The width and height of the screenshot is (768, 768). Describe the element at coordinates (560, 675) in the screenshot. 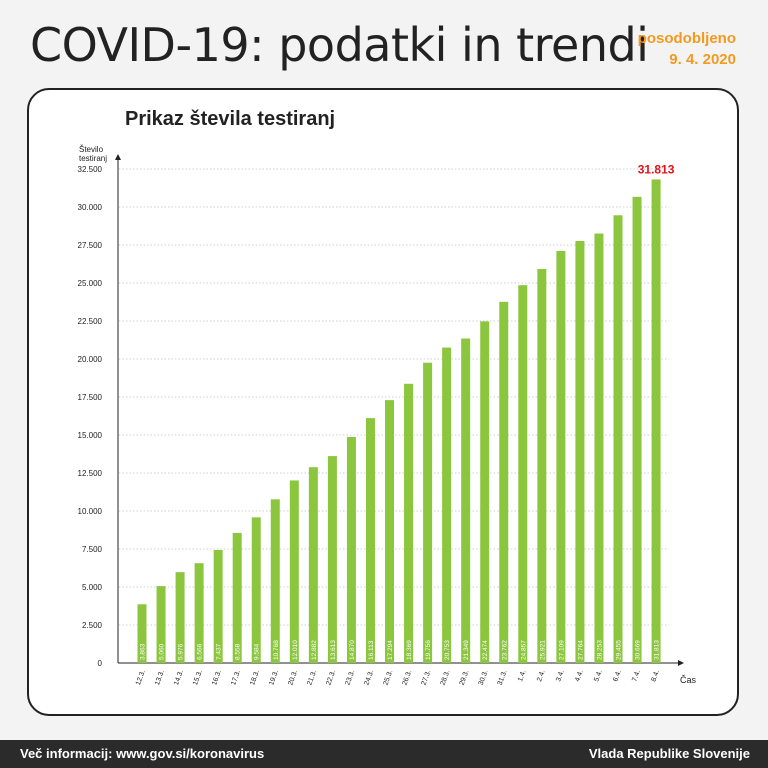

I see `x-tick-label: 3.4.` at that location.